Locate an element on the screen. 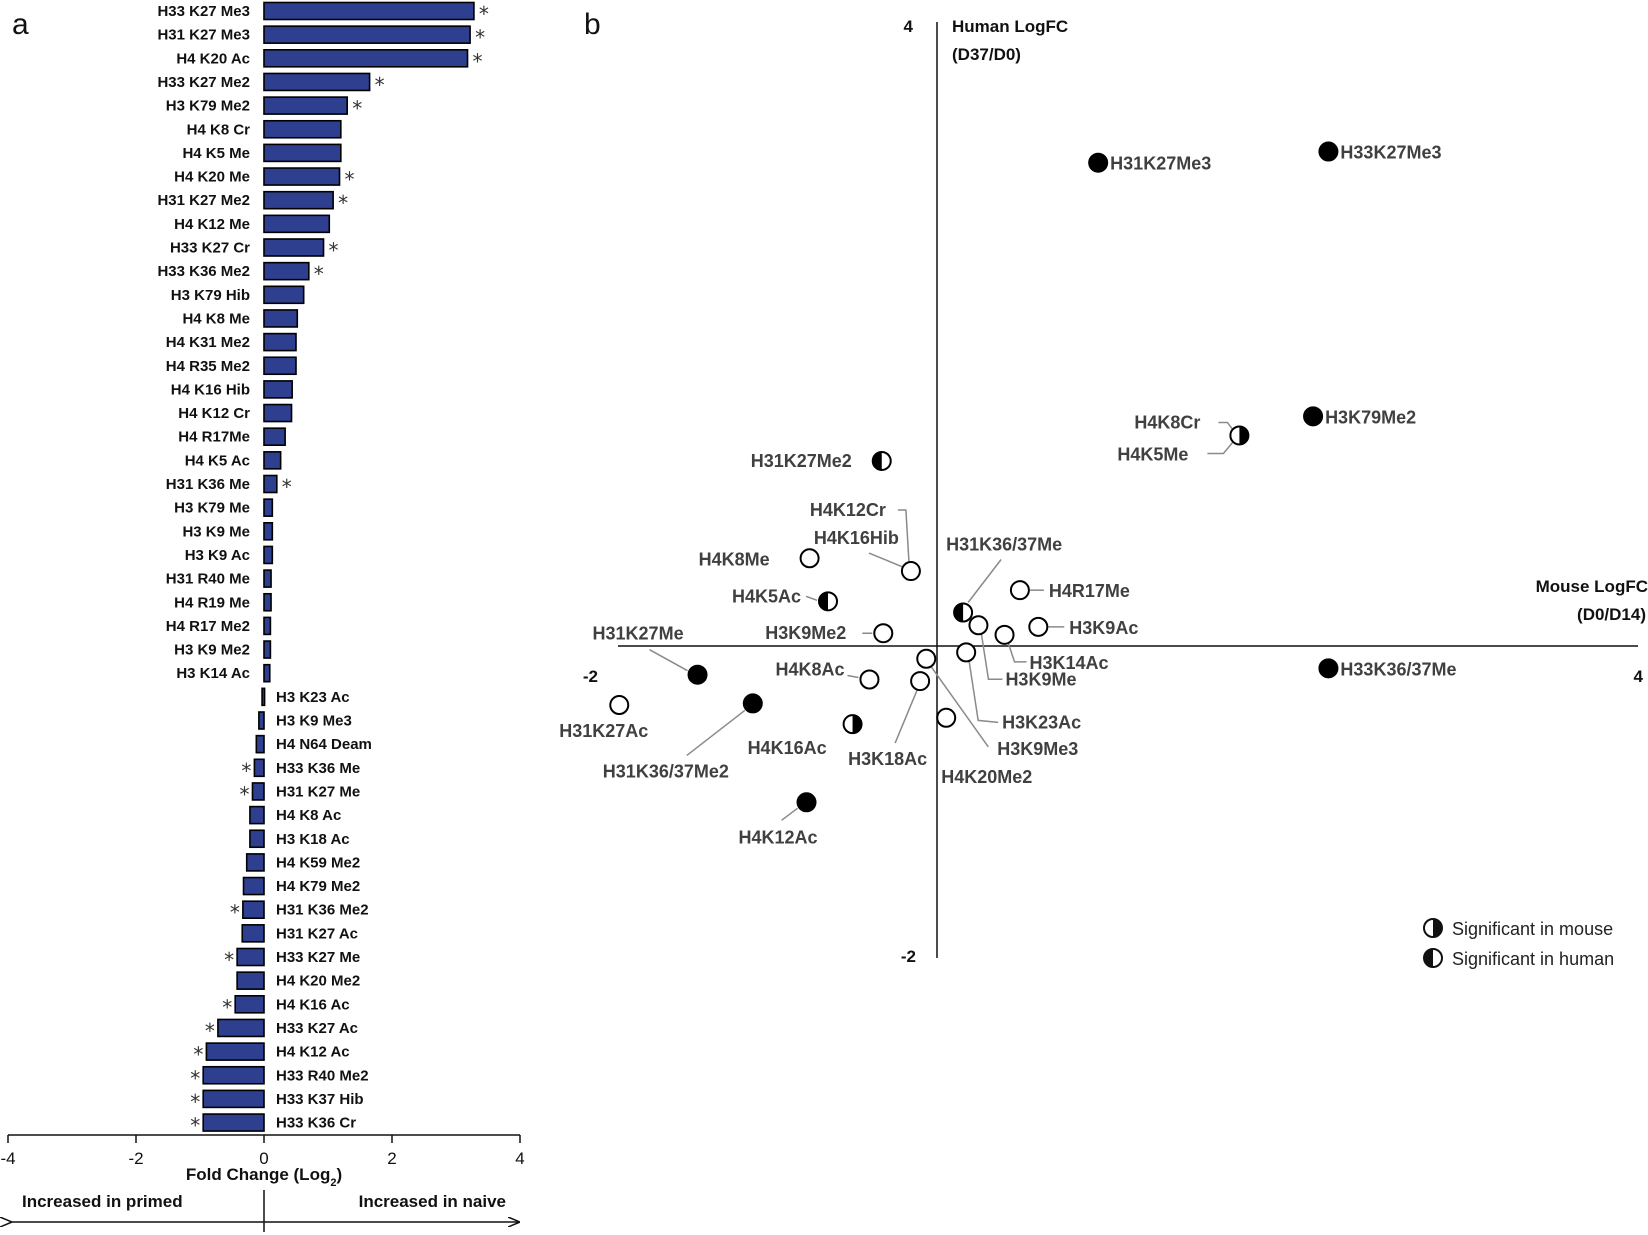 This screenshot has height=1235, width=1648. point-label: H3K9Me is located at coordinates (1040, 679).